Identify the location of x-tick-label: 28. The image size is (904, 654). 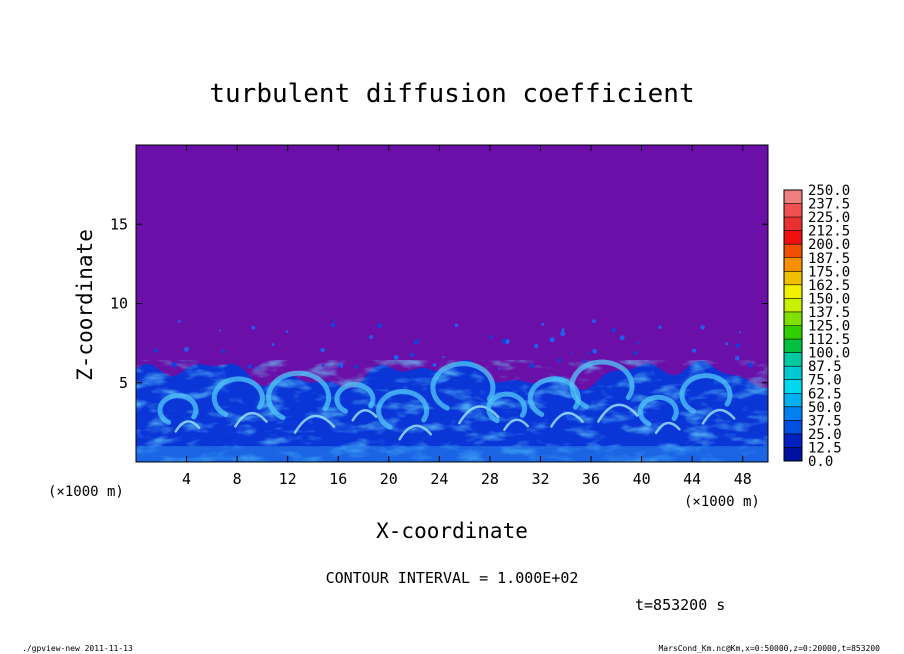
(490, 479).